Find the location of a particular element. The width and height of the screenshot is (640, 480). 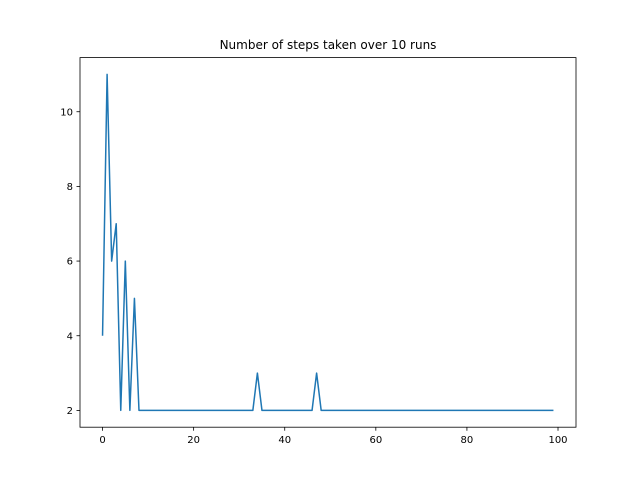

x-tick-label: 100 is located at coordinates (557, 440).